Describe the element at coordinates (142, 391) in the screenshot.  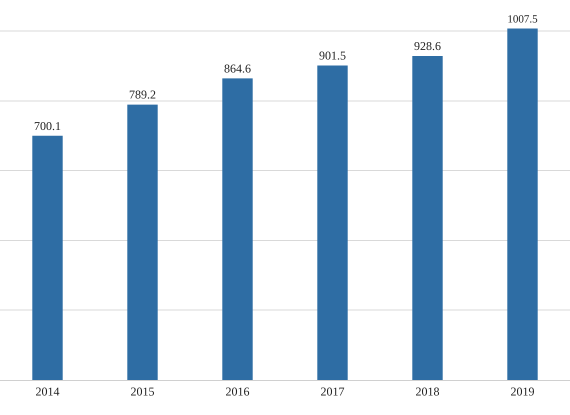
I see `x-tick-label: 2015` at that location.